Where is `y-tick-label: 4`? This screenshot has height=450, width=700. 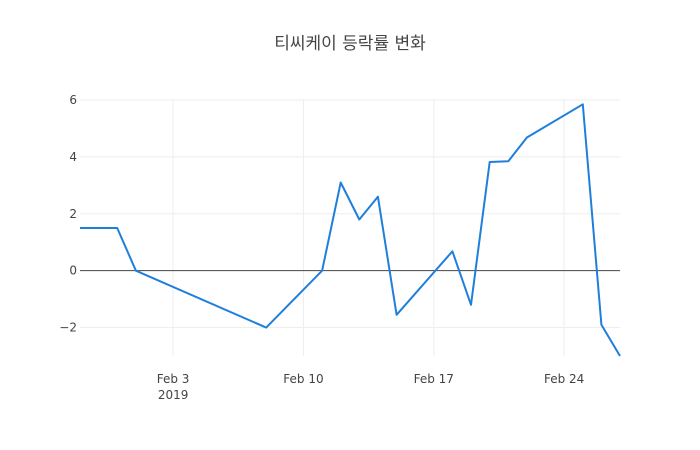 y-tick-label: 4 is located at coordinates (73, 157).